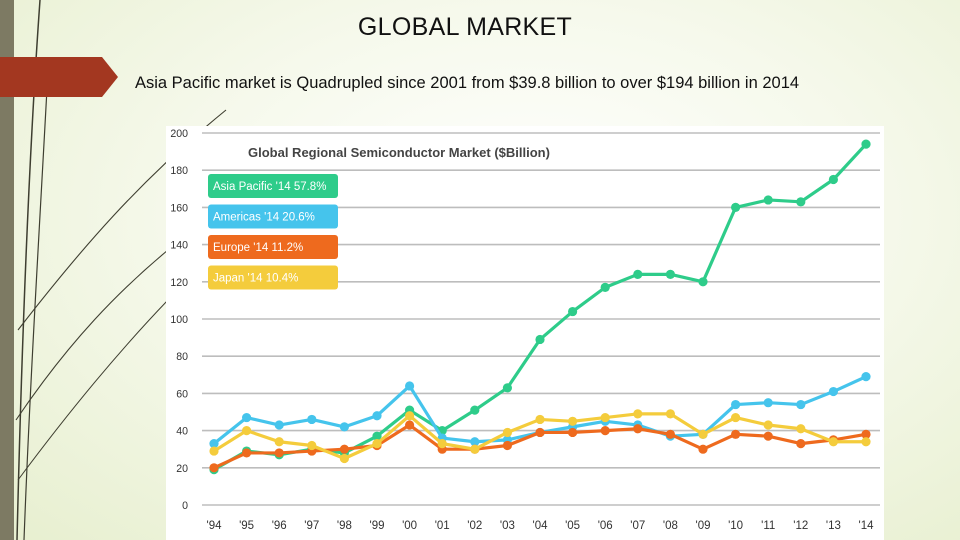 This screenshot has height=540, width=960. What do you see at coordinates (59, 77) in the screenshot?
I see `accent-arrow-tab` at bounding box center [59, 77].